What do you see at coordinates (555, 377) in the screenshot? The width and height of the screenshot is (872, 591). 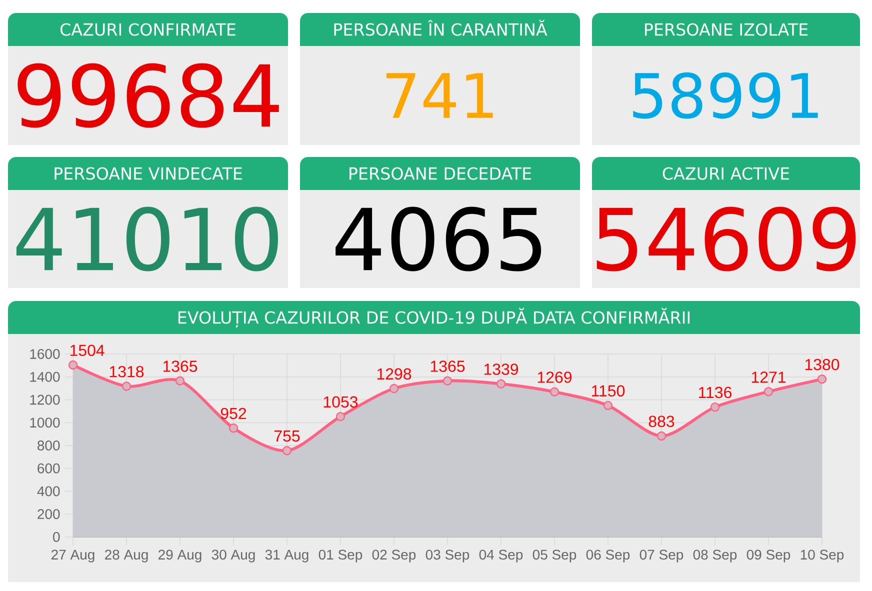 I see `data-label: 1269` at bounding box center [555, 377].